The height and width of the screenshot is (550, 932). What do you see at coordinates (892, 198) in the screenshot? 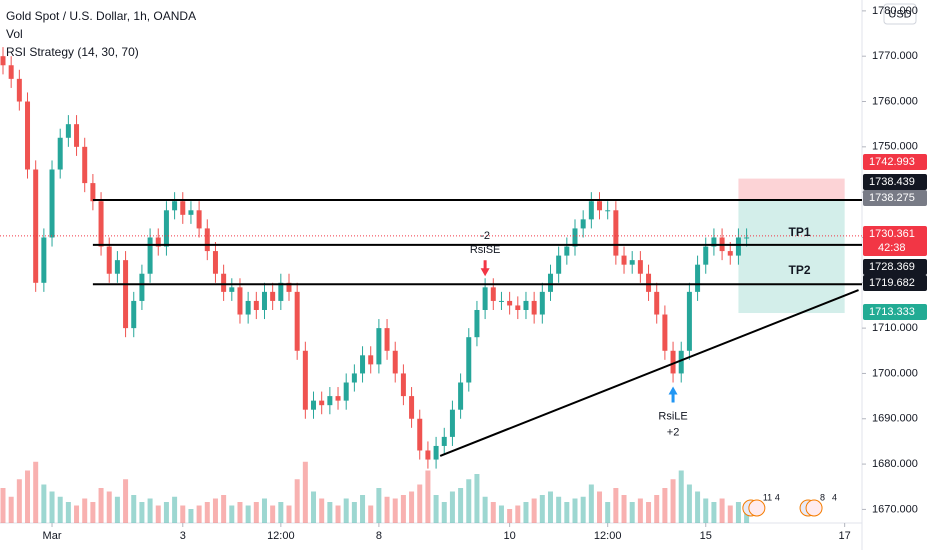
I see `price-label: 1738.275` at bounding box center [892, 198].